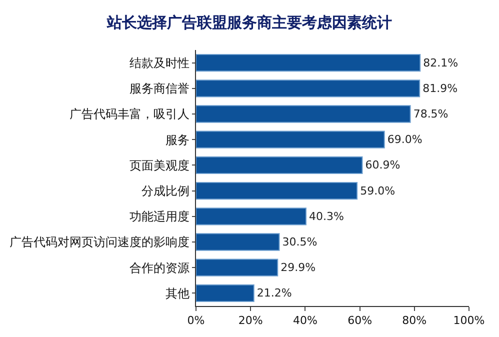  What do you see at coordinates (382, 165) in the screenshot?
I see `data-label: 60.9%` at bounding box center [382, 165].